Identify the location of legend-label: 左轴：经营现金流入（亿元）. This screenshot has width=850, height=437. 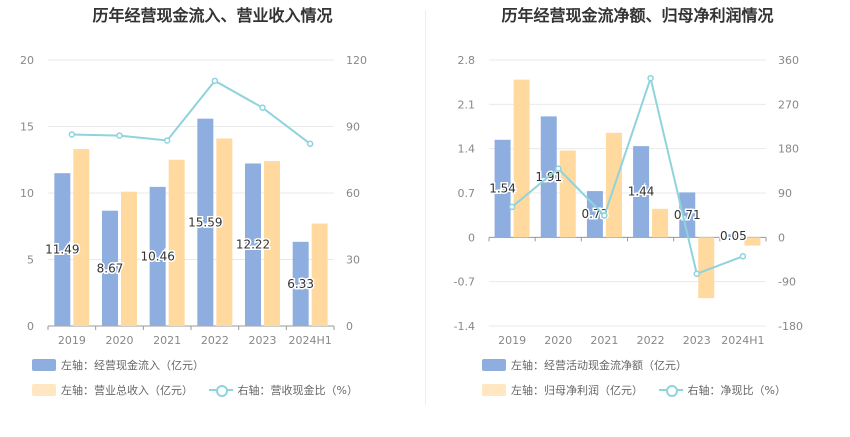
(132, 365).